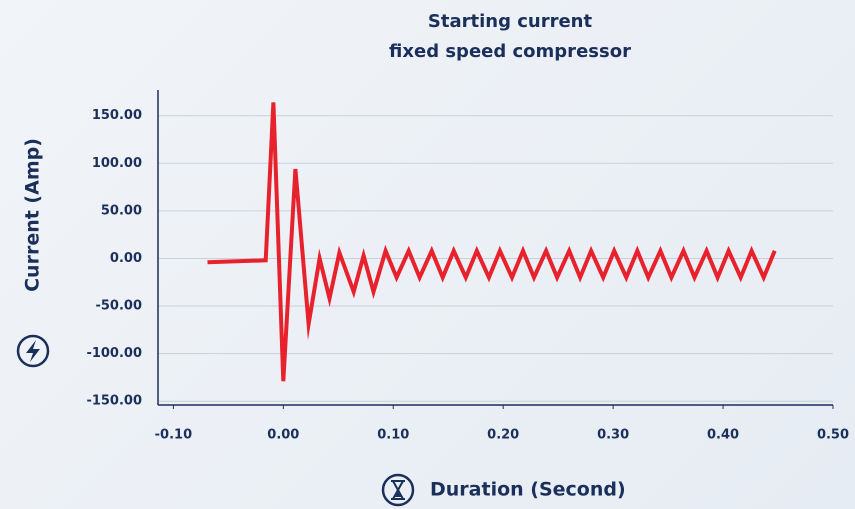 The width and height of the screenshot is (855, 509). Describe the element at coordinates (528, 490) in the screenshot. I see `x-axis-label: Duration (Second)` at that location.